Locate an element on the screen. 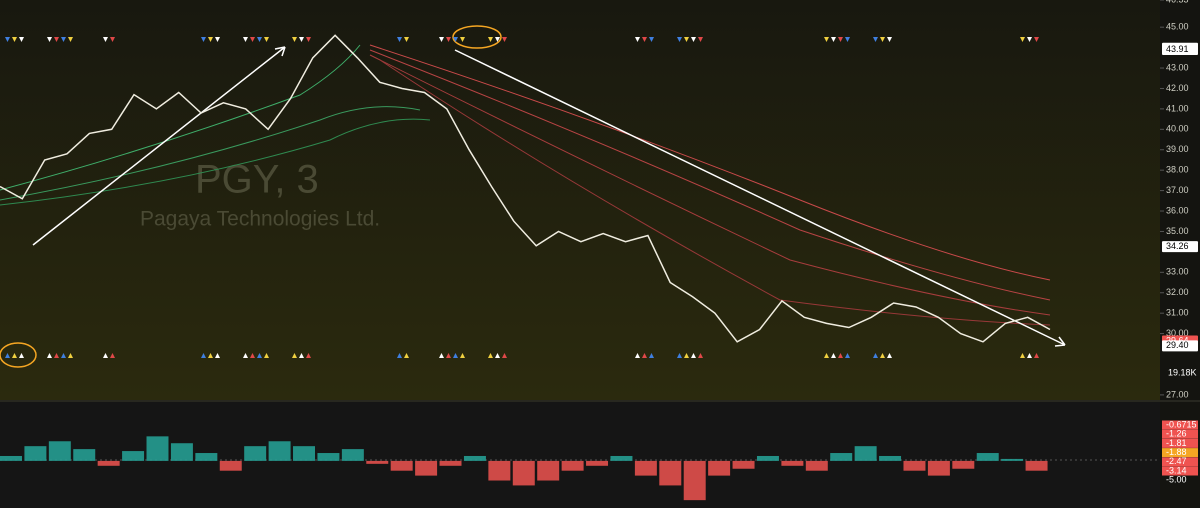  osc-tag-label: -1.26 is located at coordinates (1176, 434).